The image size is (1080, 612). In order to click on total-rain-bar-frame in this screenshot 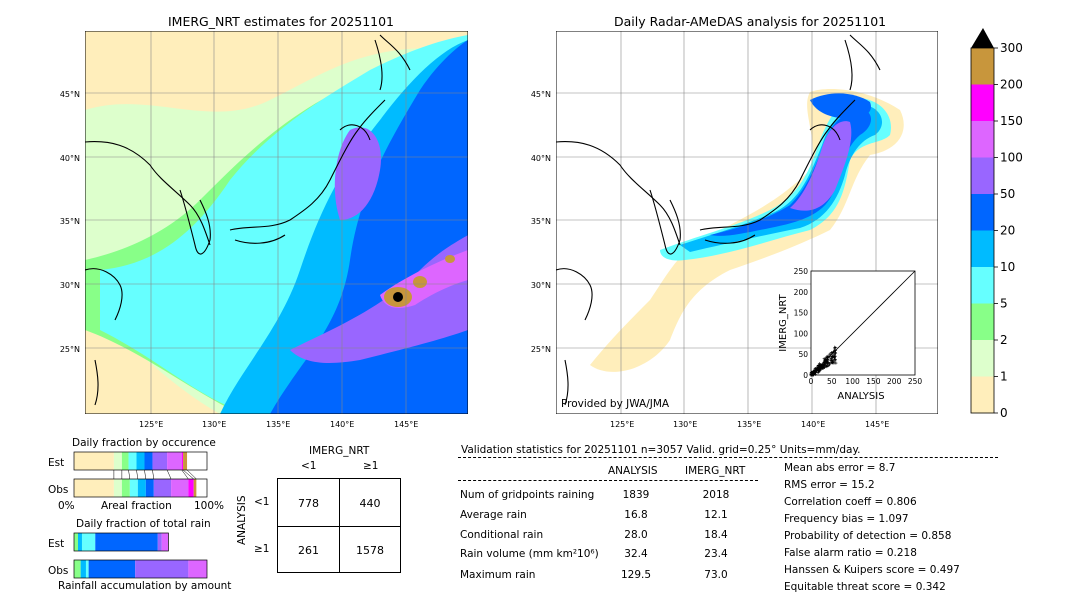, I will do `click(140, 569)`.